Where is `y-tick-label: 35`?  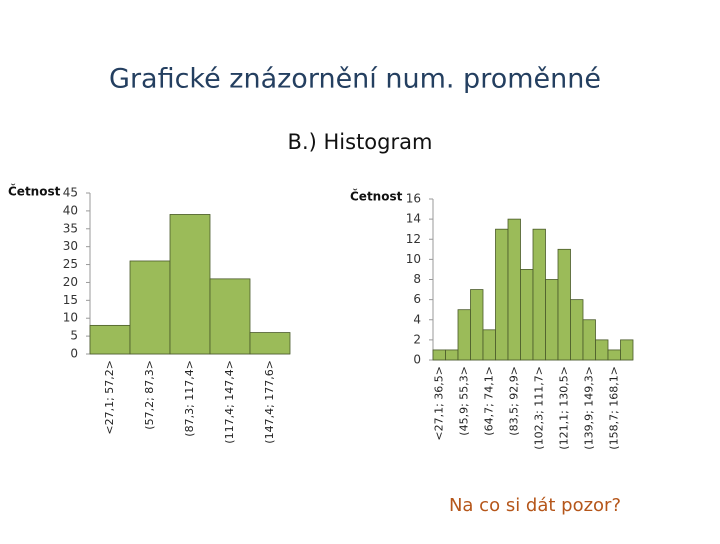
y-tick-label: 35 is located at coordinates (70, 228).